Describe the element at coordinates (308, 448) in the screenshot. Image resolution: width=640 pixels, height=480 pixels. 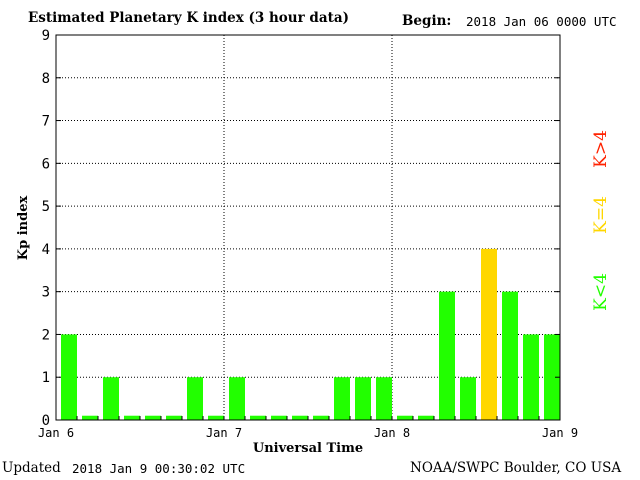
I see `x-axis-label: Universal Time` at that location.